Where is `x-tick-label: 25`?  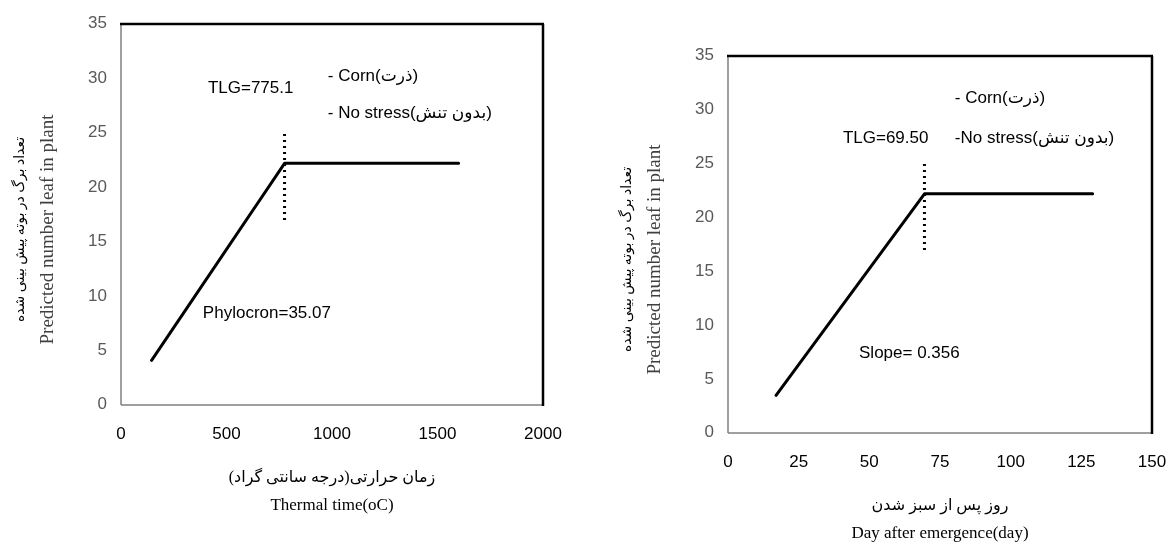
x-tick-label: 25 is located at coordinates (799, 461).